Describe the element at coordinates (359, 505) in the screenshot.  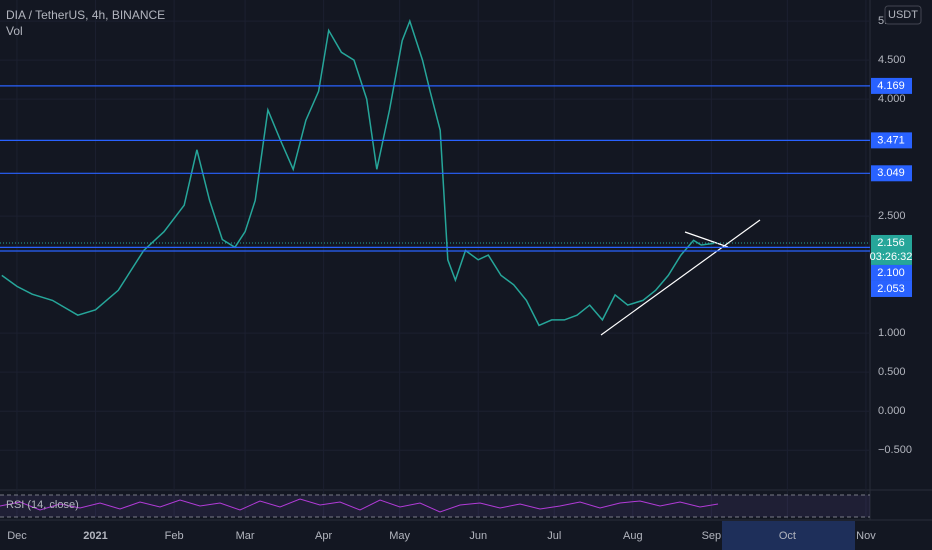
I see `rsi-line` at that location.